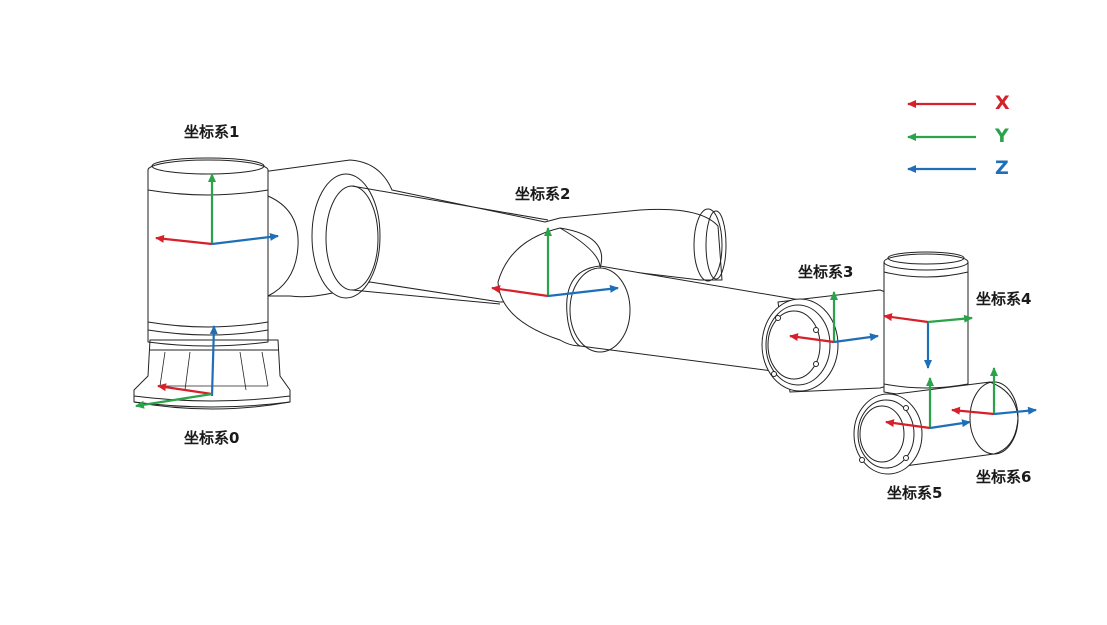 This screenshot has height=625, width=1107. What do you see at coordinates (1002, 103) in the screenshot?
I see `legend-x-label: X` at bounding box center [1002, 103].